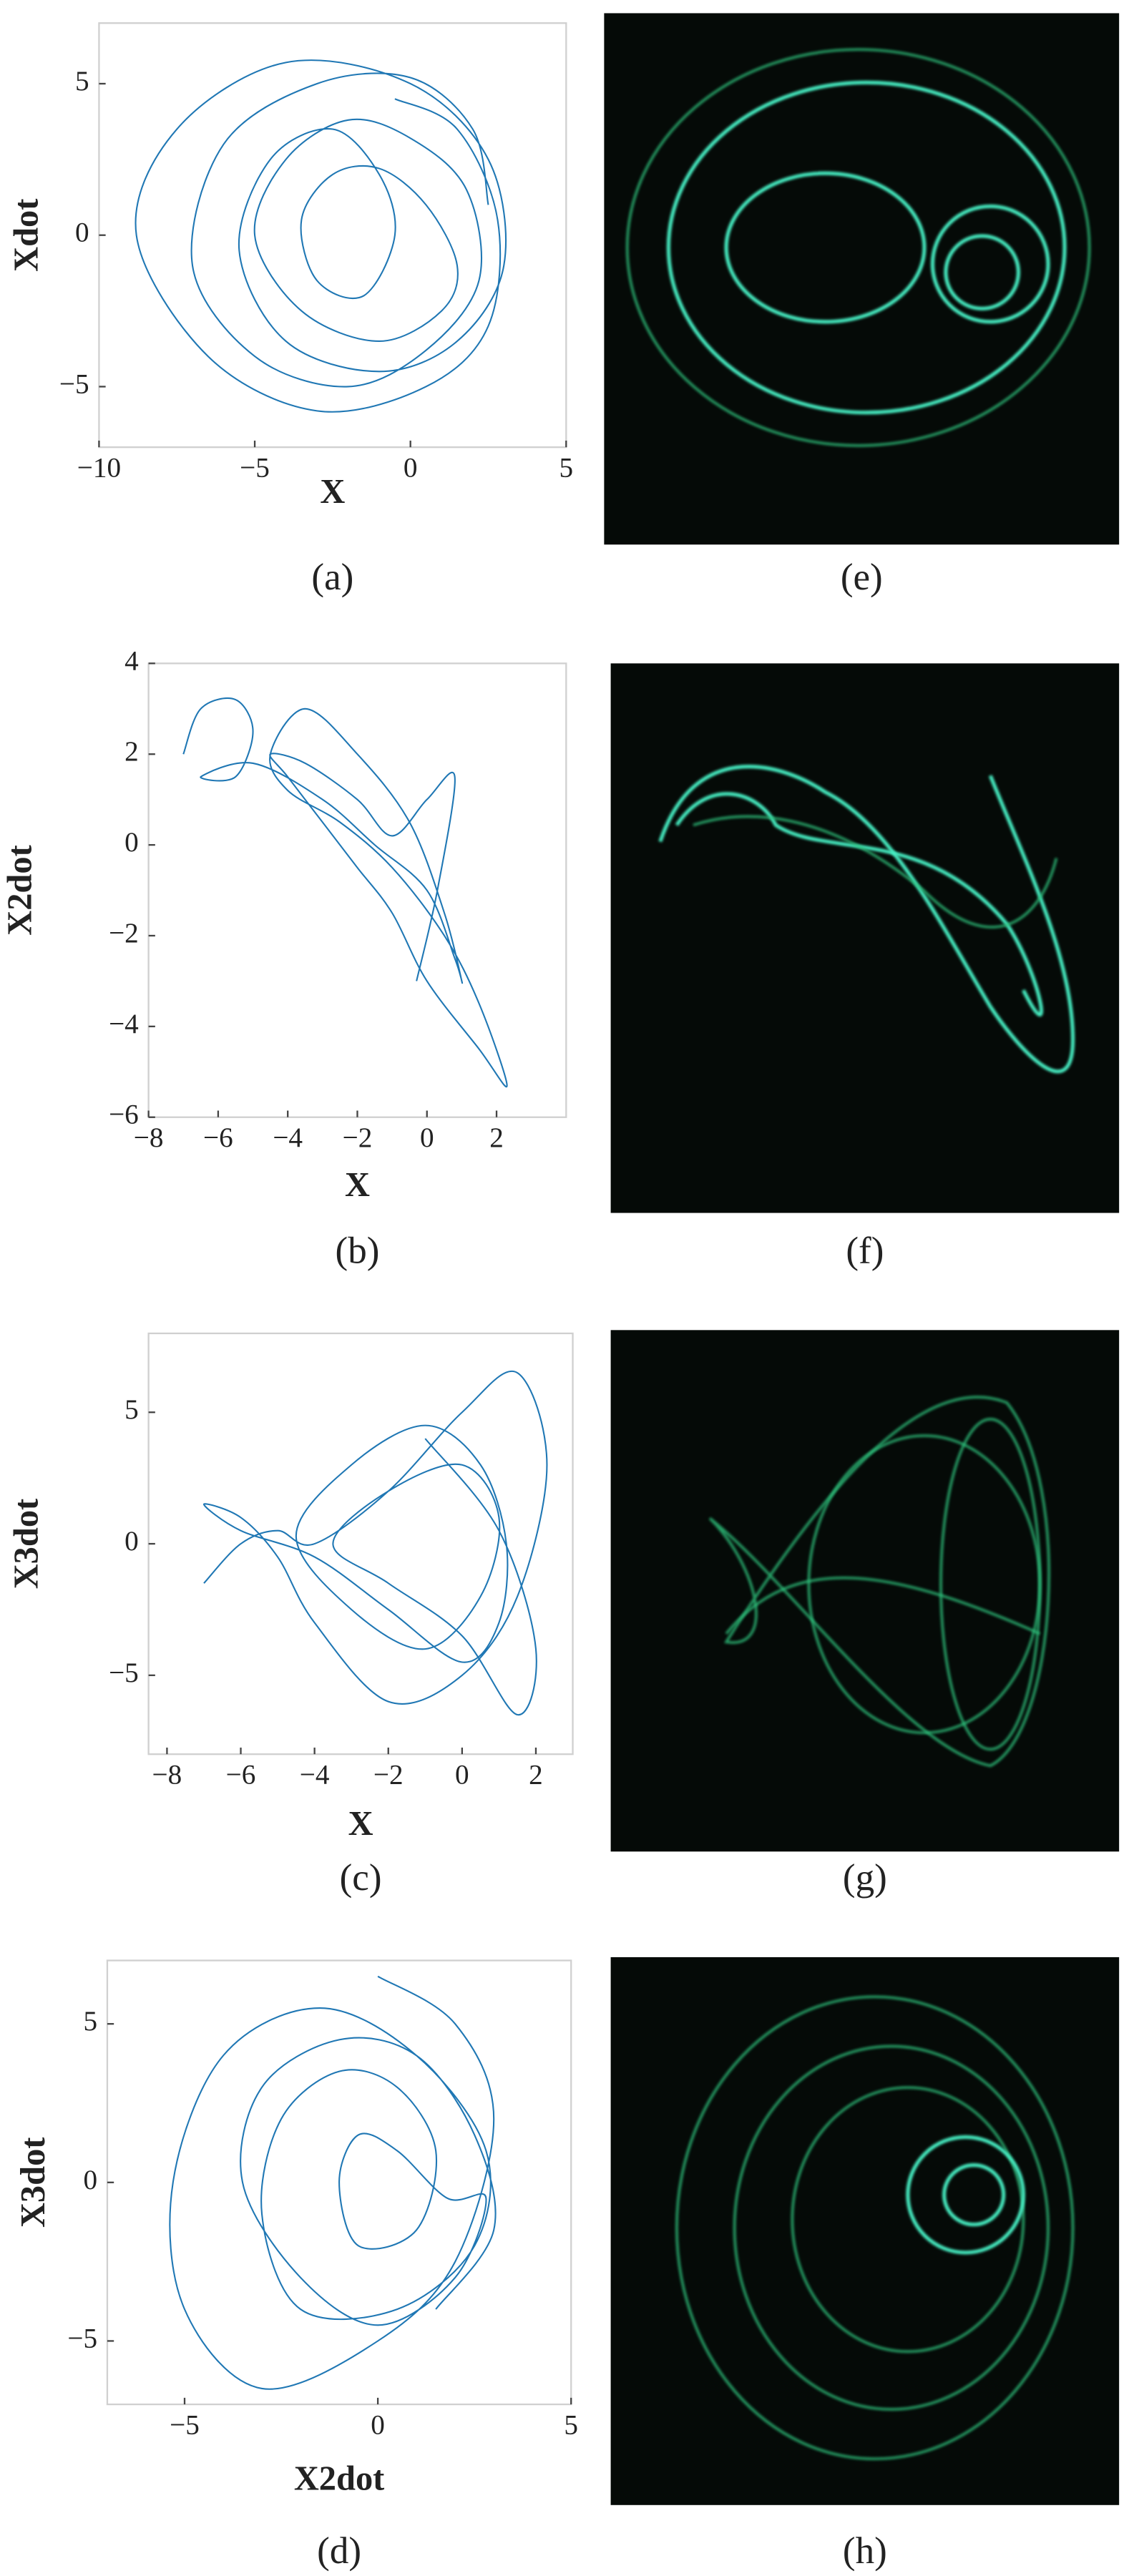  What do you see at coordinates (865, 1878) in the screenshot?
I see `photo-caption: (g)` at bounding box center [865, 1878].